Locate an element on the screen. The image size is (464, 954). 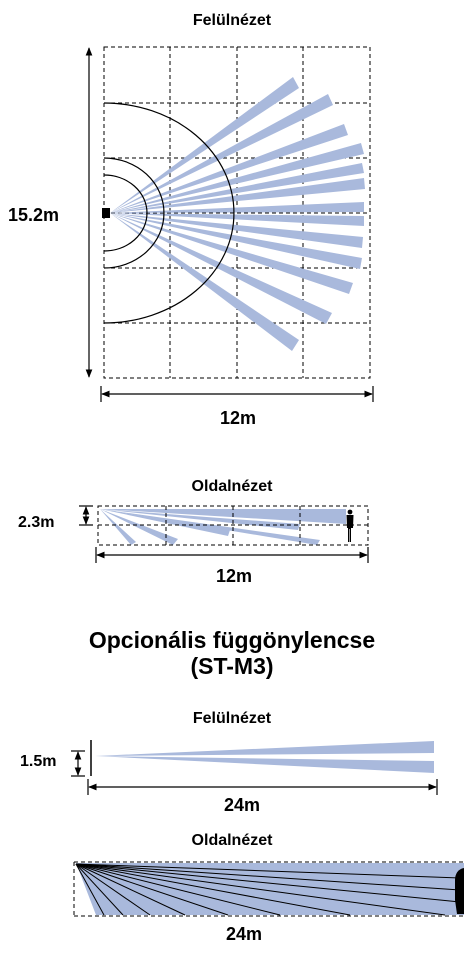
curtain-top-view-width-label: 24m is located at coordinates (242, 805).